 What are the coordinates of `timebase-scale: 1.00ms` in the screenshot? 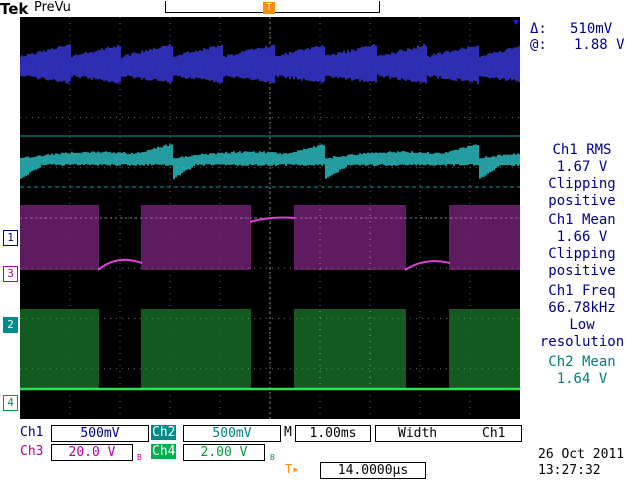 It's located at (333, 433).